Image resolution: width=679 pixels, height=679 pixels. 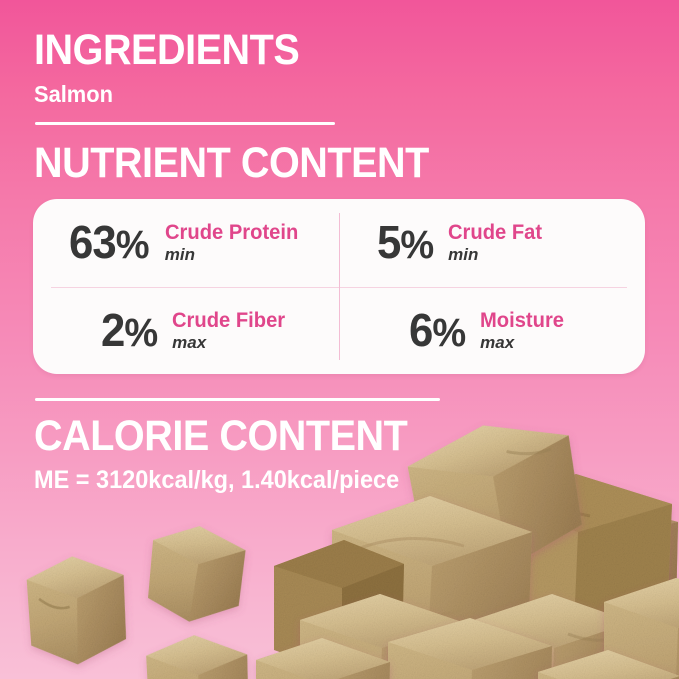 I want to click on nutrient-number-moisture: 6, so click(x=421, y=329).